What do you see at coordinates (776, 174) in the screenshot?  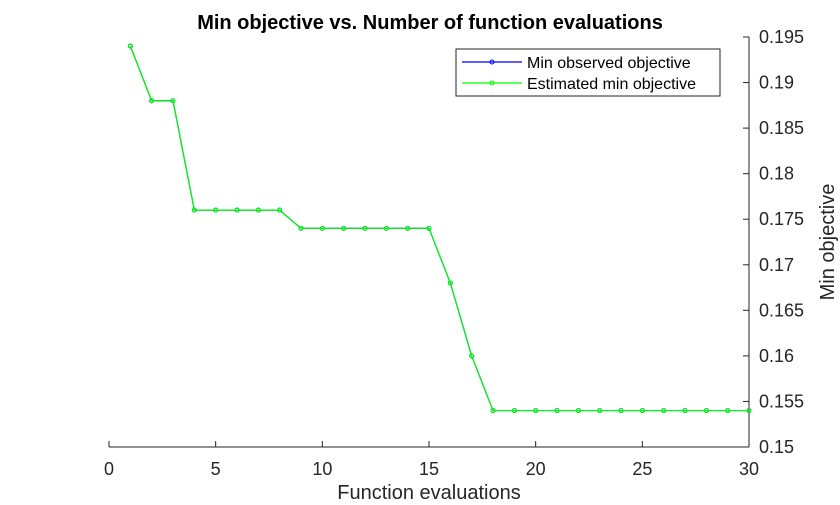 I see `y-tick-label: 0.18` at bounding box center [776, 174].